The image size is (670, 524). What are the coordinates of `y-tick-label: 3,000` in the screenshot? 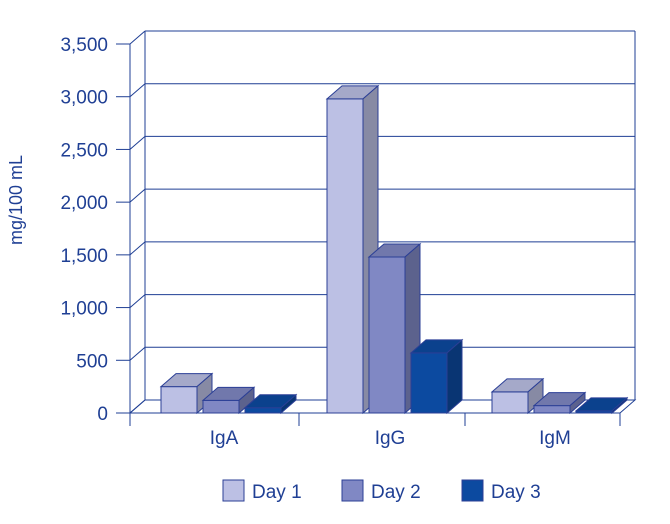 It's located at (84, 98).